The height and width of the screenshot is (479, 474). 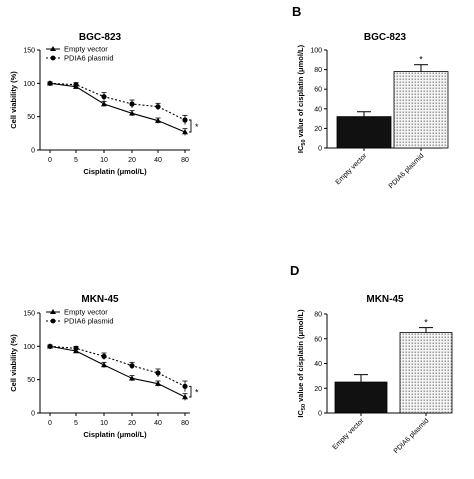 I want to click on panel-letter: D, so click(x=294, y=270).